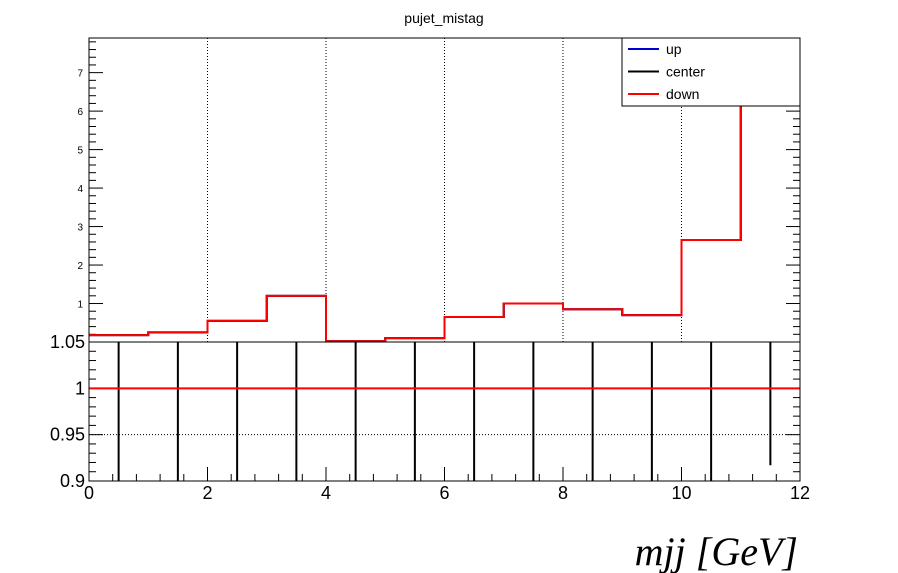  What do you see at coordinates (674, 49) in the screenshot?
I see `legend-label-up: up` at bounding box center [674, 49].